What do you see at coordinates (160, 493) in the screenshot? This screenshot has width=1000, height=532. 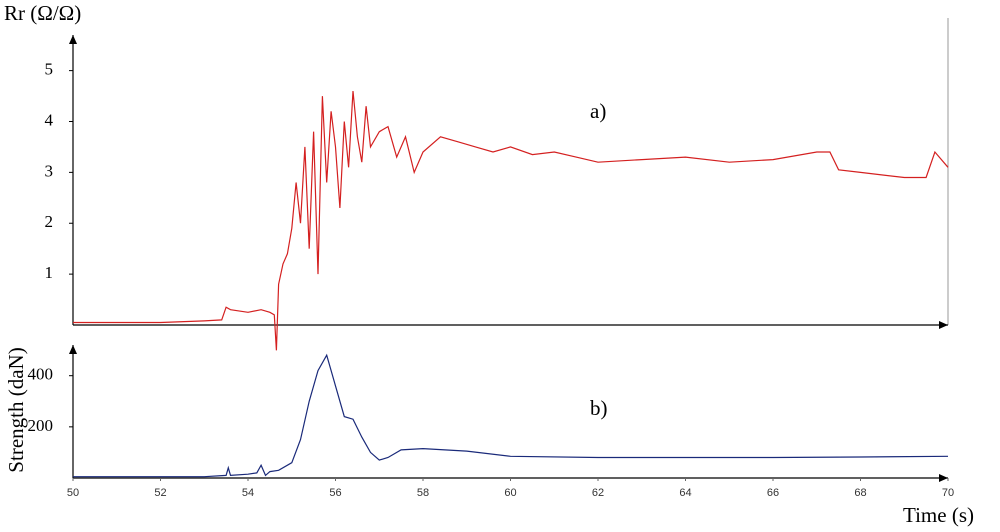 I see `x-tick-label: 52` at bounding box center [160, 493].